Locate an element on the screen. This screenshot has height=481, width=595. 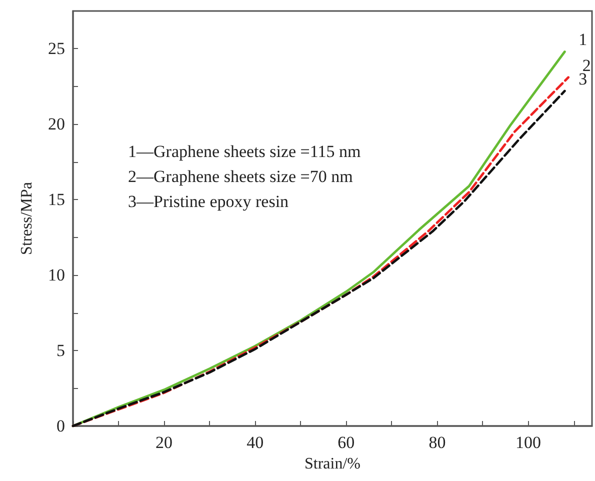
y-tick-label: 20 is located at coordinates (56, 124).